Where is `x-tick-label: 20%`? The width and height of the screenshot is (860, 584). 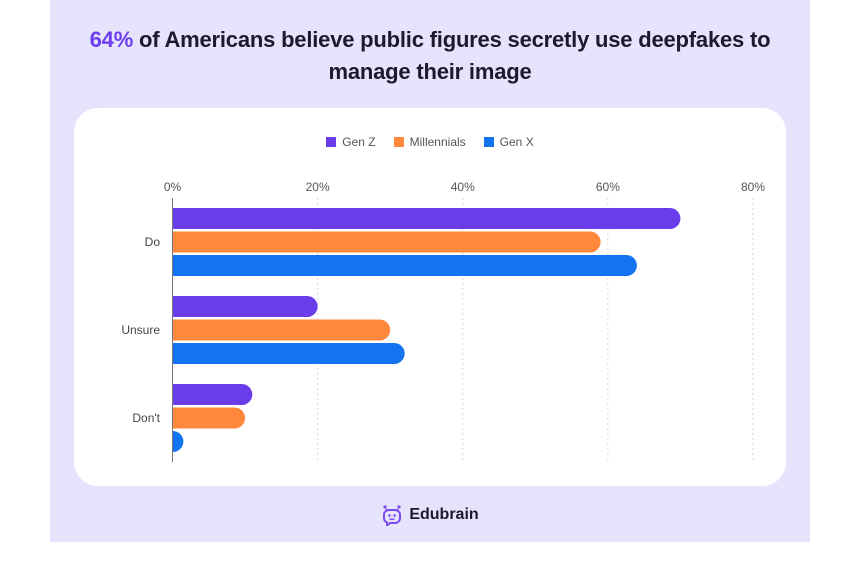 x-tick-label: 20% is located at coordinates (318, 187).